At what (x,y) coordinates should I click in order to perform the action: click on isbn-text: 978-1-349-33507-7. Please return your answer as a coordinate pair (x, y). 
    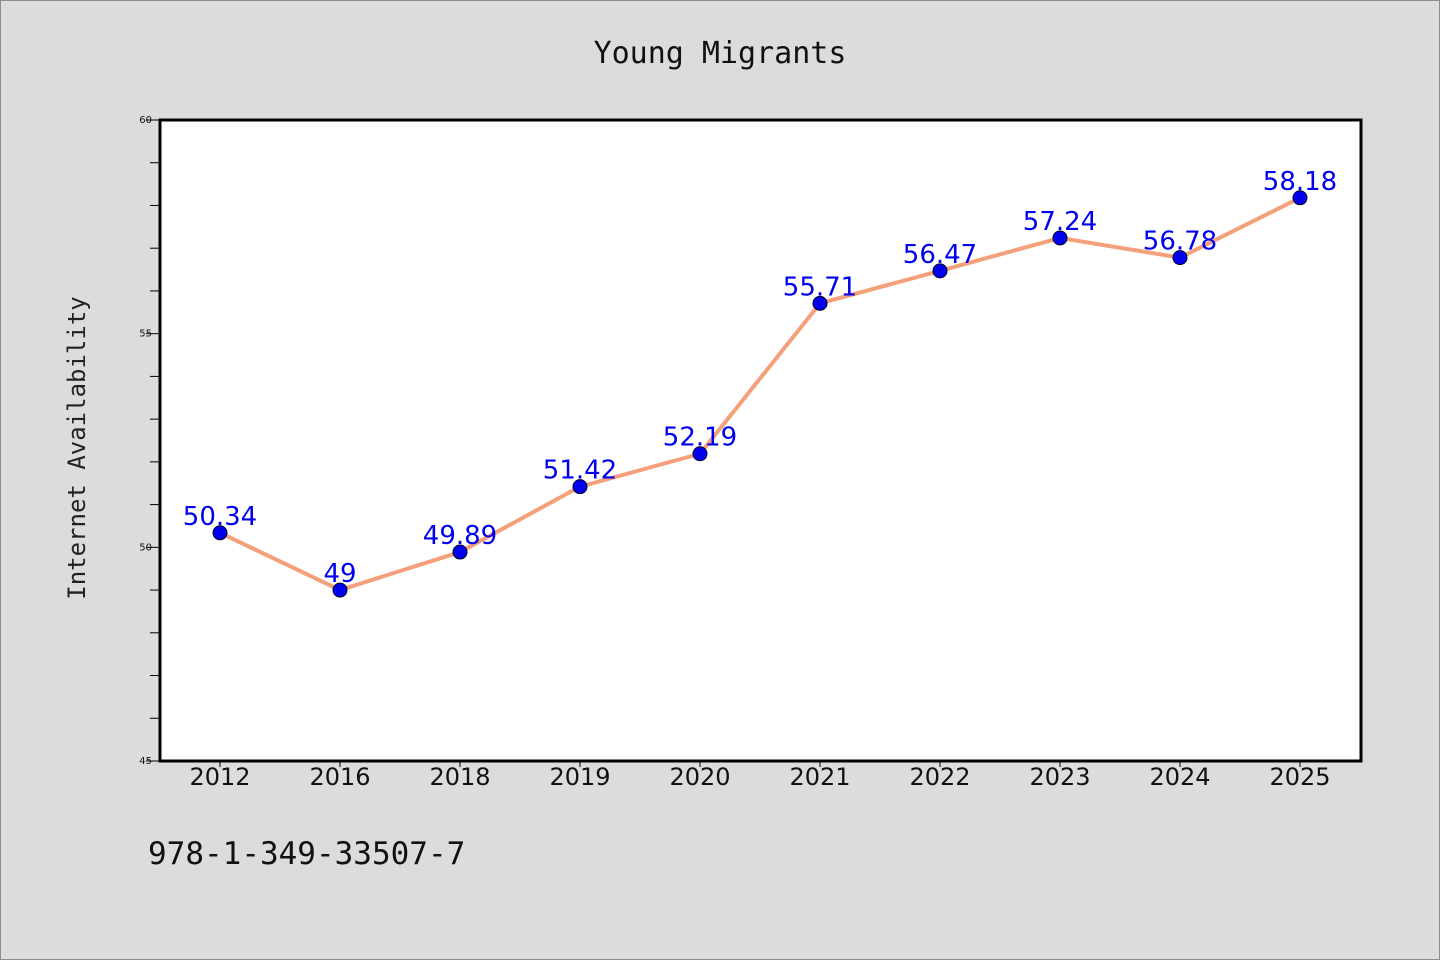
    Looking at the image, I should click on (306, 854).